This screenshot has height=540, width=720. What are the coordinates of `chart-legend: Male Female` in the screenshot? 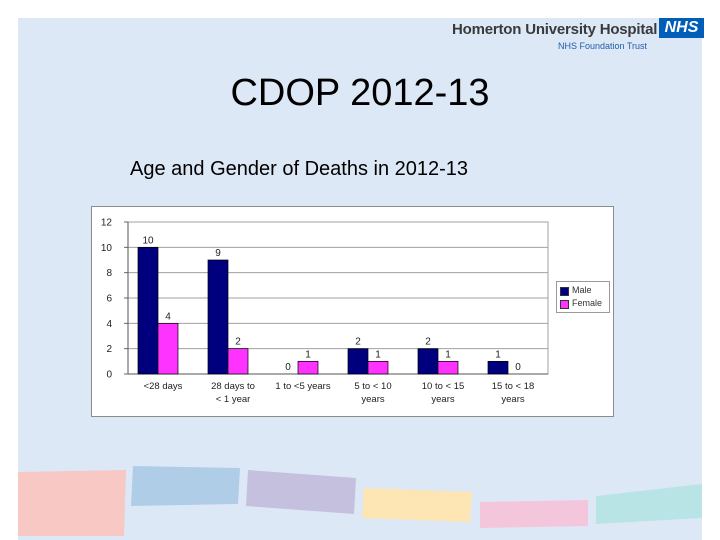 It's located at (583, 297).